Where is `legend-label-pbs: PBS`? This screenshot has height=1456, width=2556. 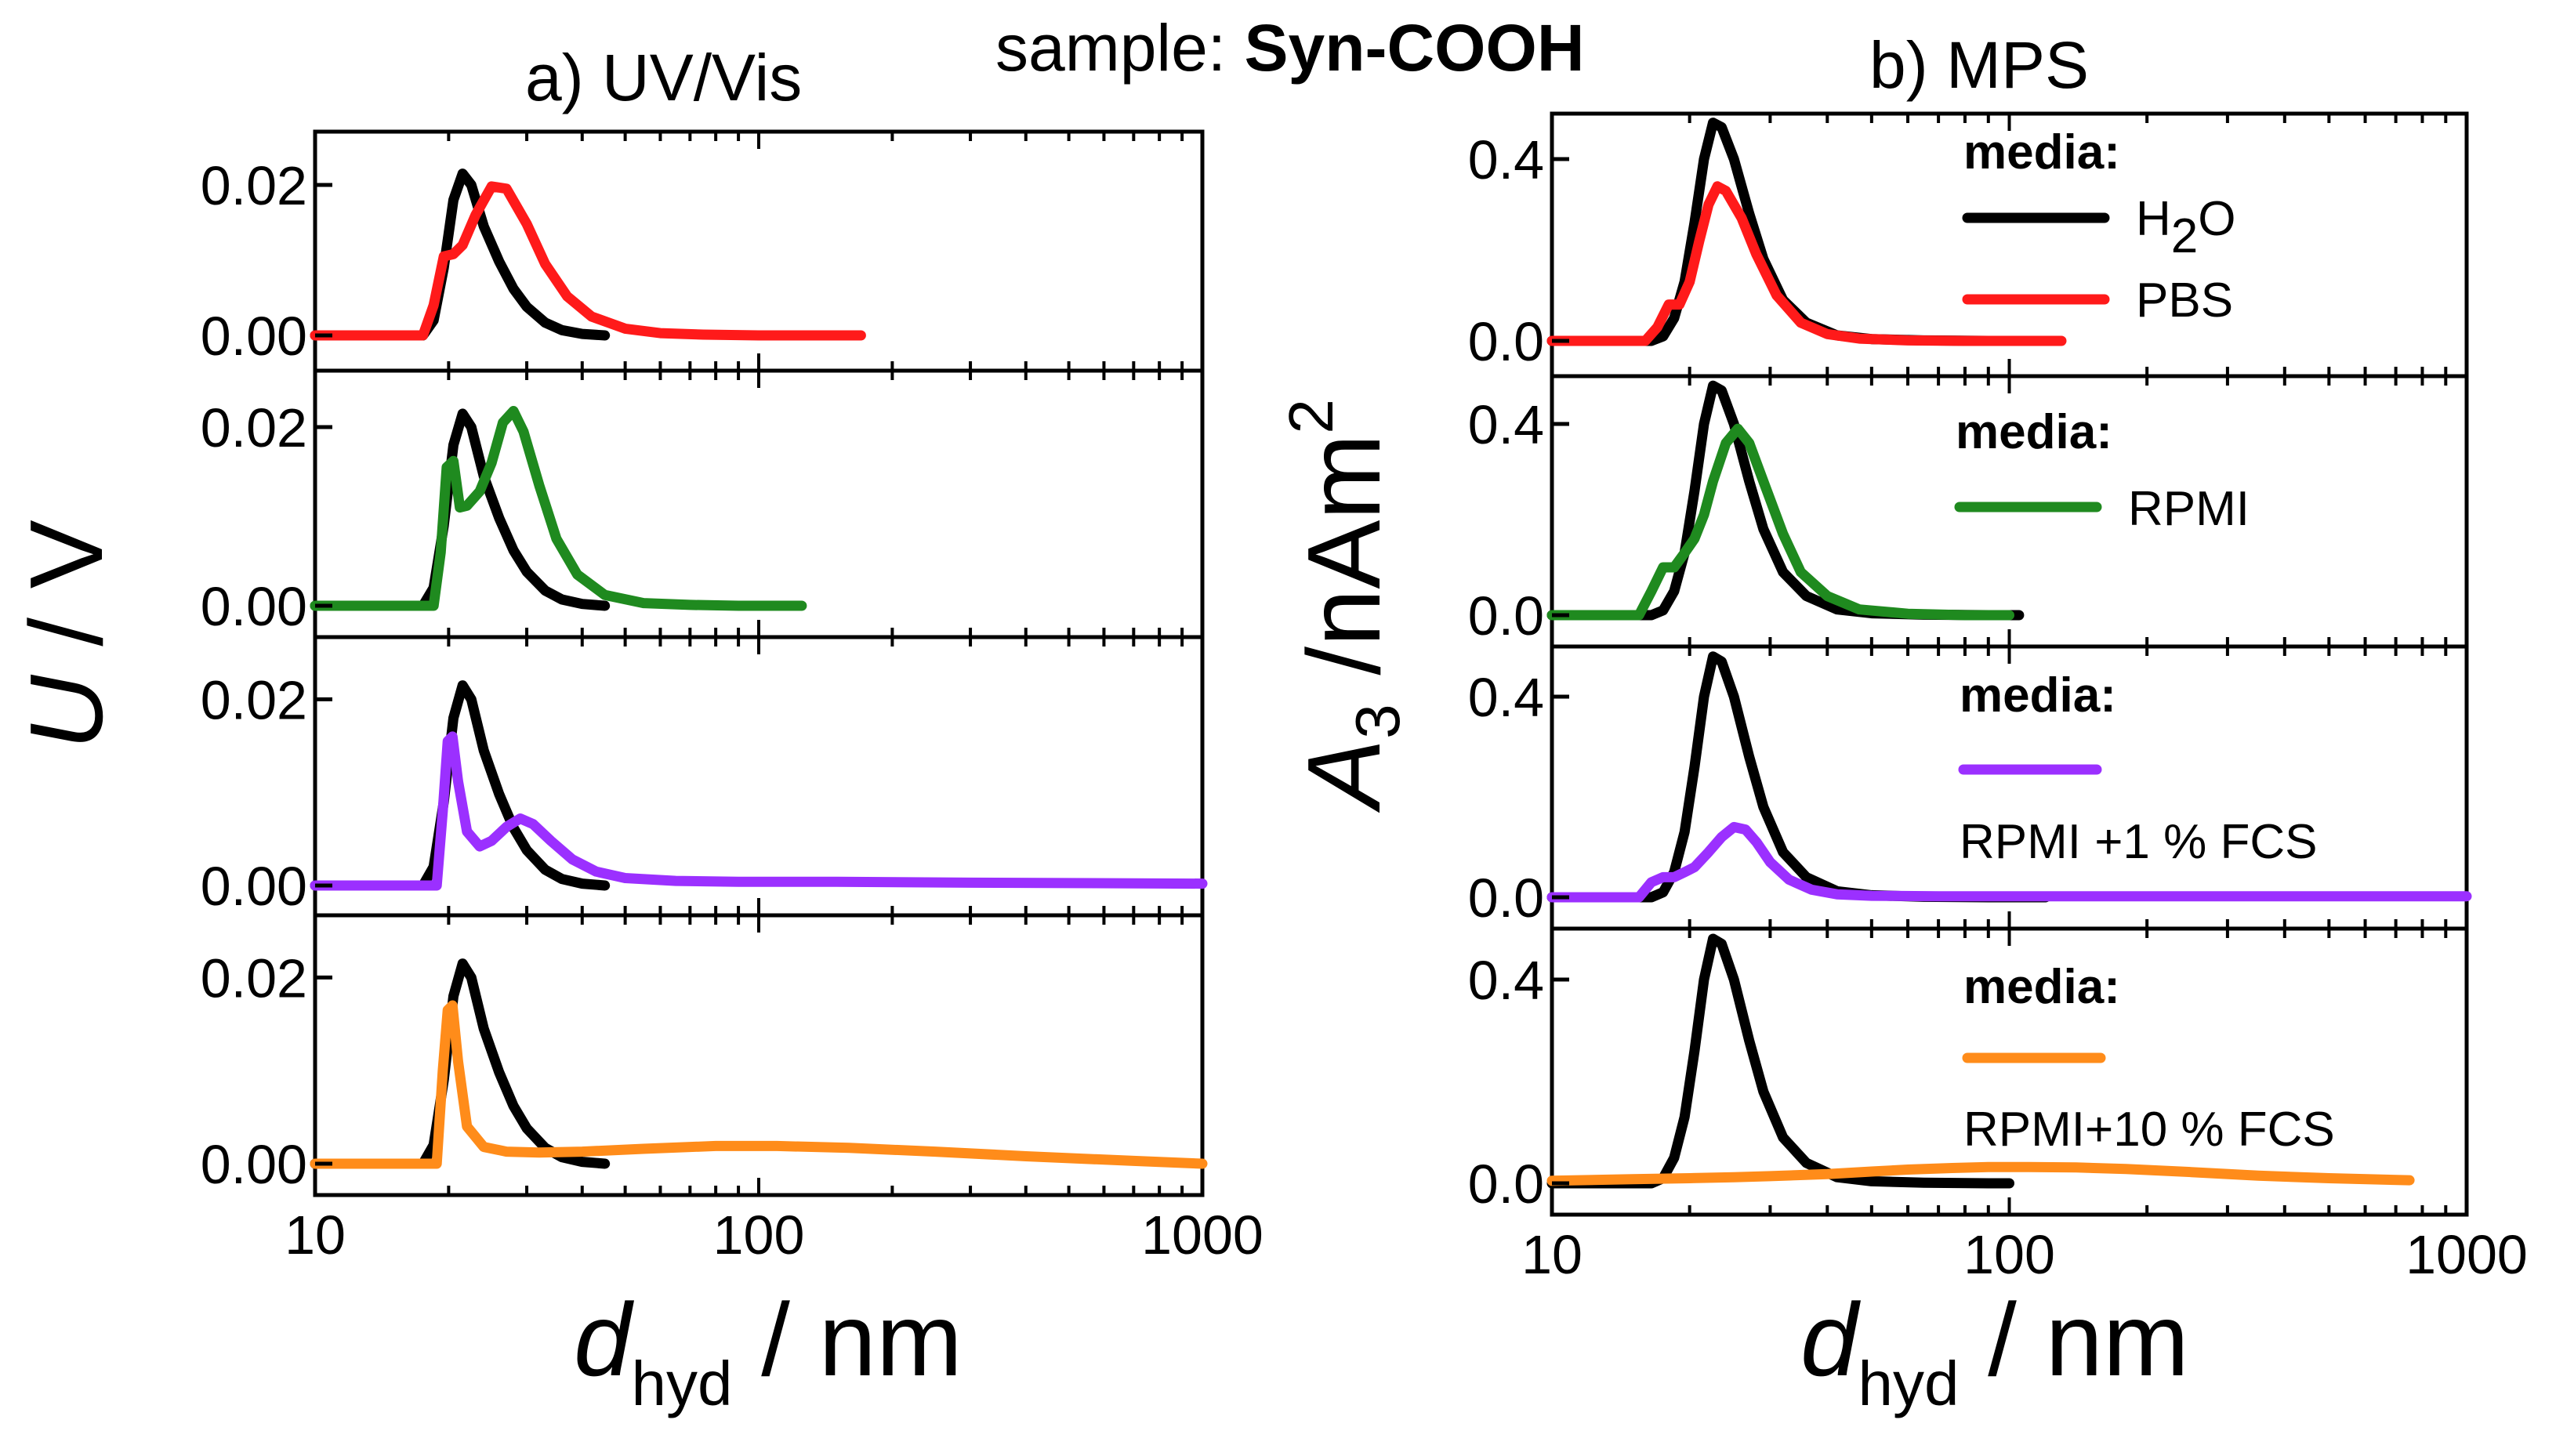
legend-label-pbs: PBS is located at coordinates (2185, 300).